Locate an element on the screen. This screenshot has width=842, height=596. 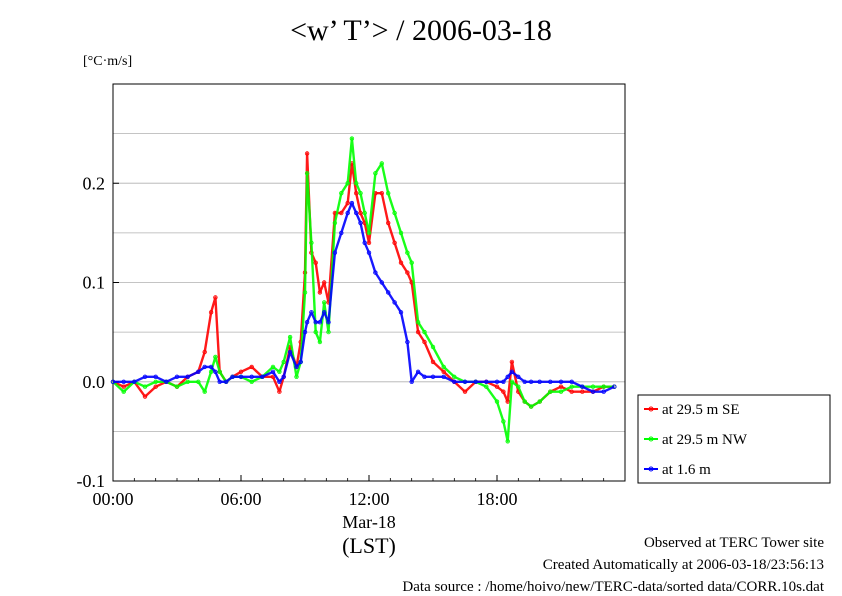
legend-label: at 1.6 m is located at coordinates (686, 470).